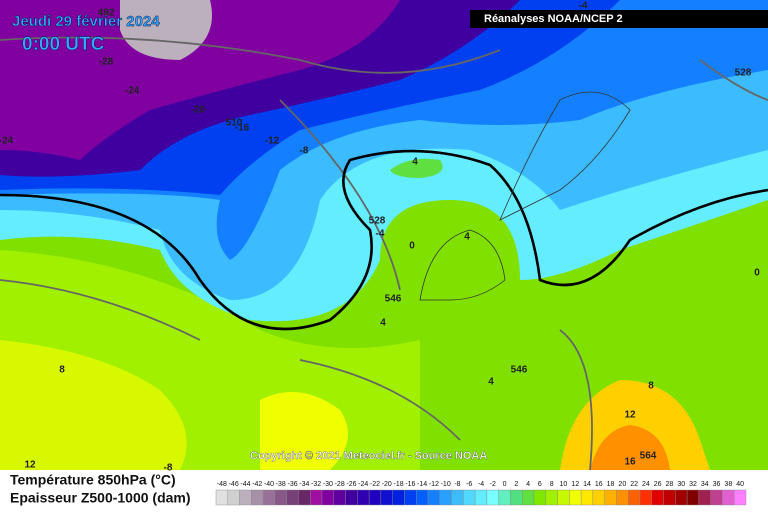 The image size is (768, 512). I want to click on scale-label: 14, so click(587, 484).